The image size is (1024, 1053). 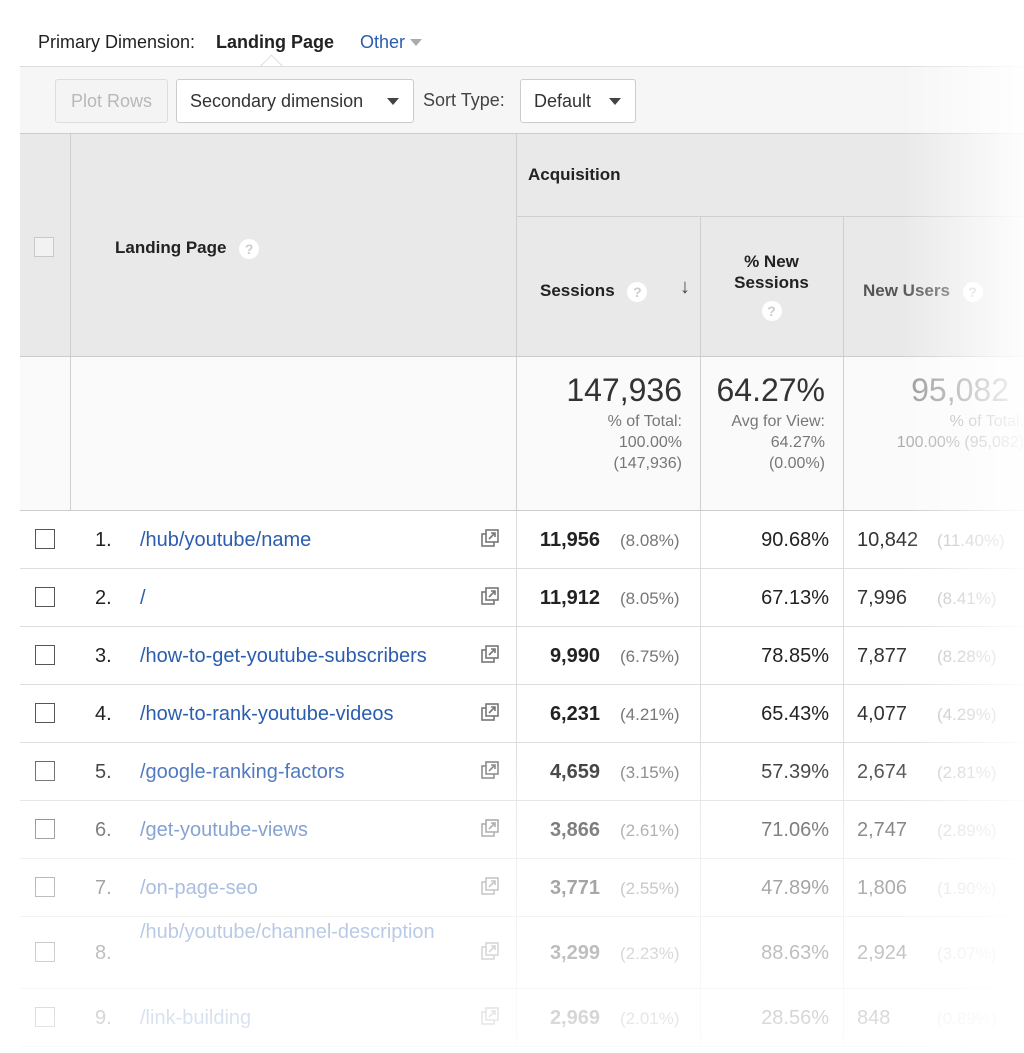 I want to click on row-number: 3., so click(x=103, y=656).